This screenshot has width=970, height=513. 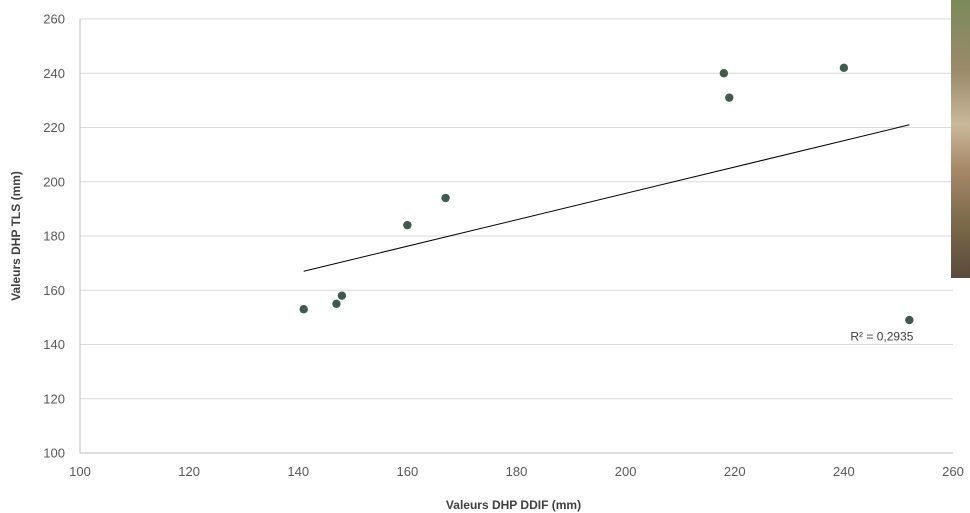 I want to click on y-tick-label: 220, so click(x=54, y=127).